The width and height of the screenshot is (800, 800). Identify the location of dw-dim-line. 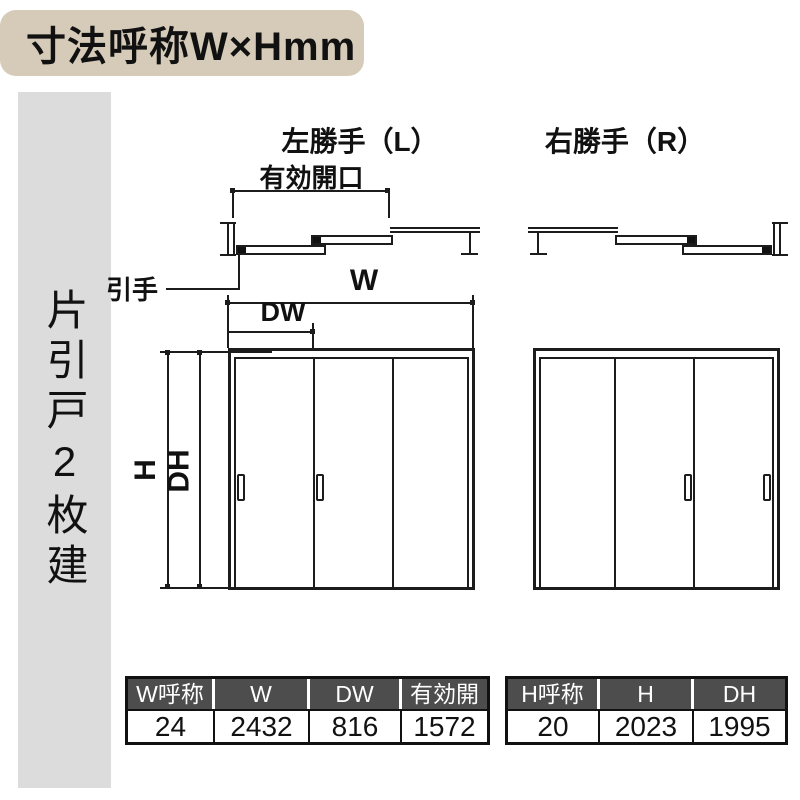
(271, 332).